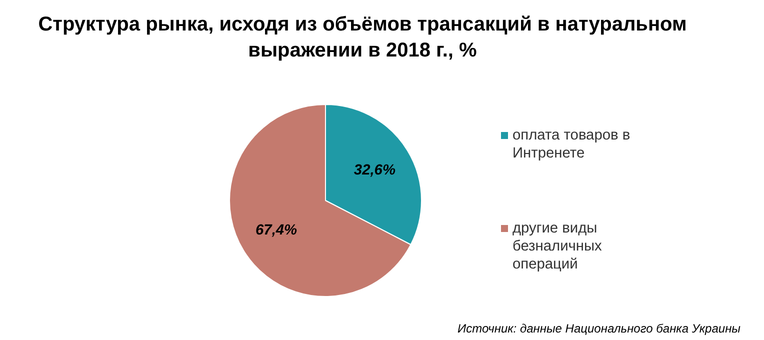 This screenshot has height=340, width=764. Describe the element at coordinates (375, 170) in the screenshot. I see `data-label: 32,6%` at that location.